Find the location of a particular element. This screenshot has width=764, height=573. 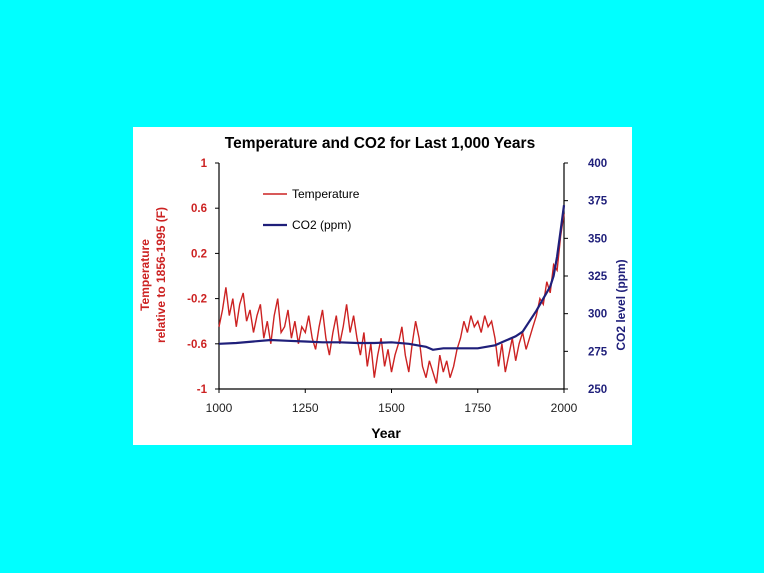

legend-temperature-label: Temperature is located at coordinates (326, 194).